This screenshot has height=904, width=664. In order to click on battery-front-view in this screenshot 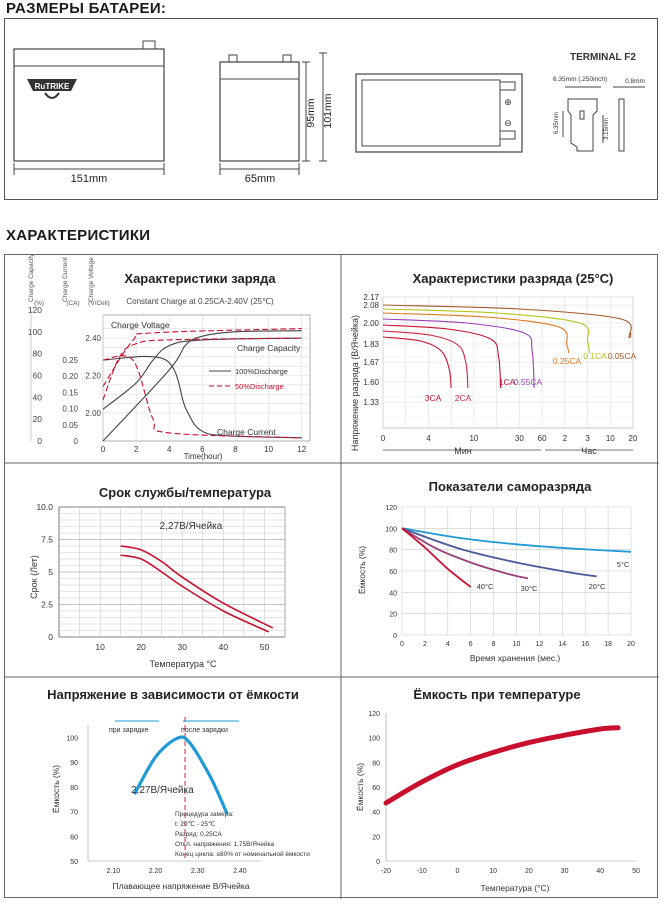, I will do `click(89, 105)`.